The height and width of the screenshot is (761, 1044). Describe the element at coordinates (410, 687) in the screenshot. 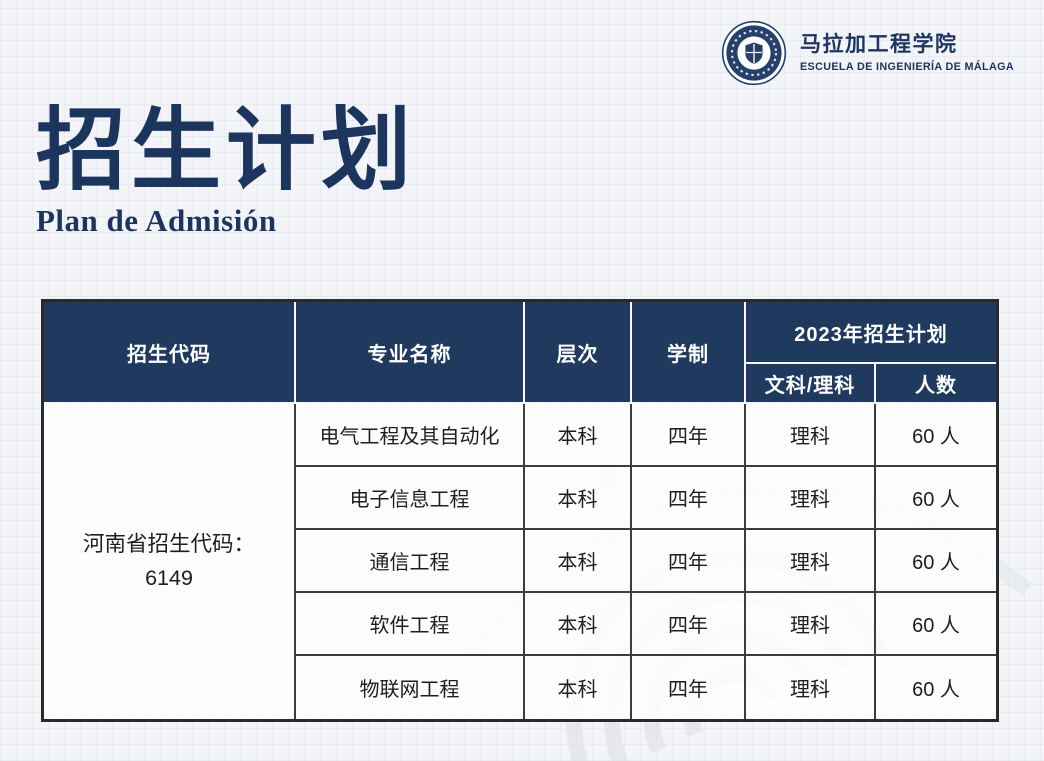

I see `table-row-major: 物联网工程` at that location.